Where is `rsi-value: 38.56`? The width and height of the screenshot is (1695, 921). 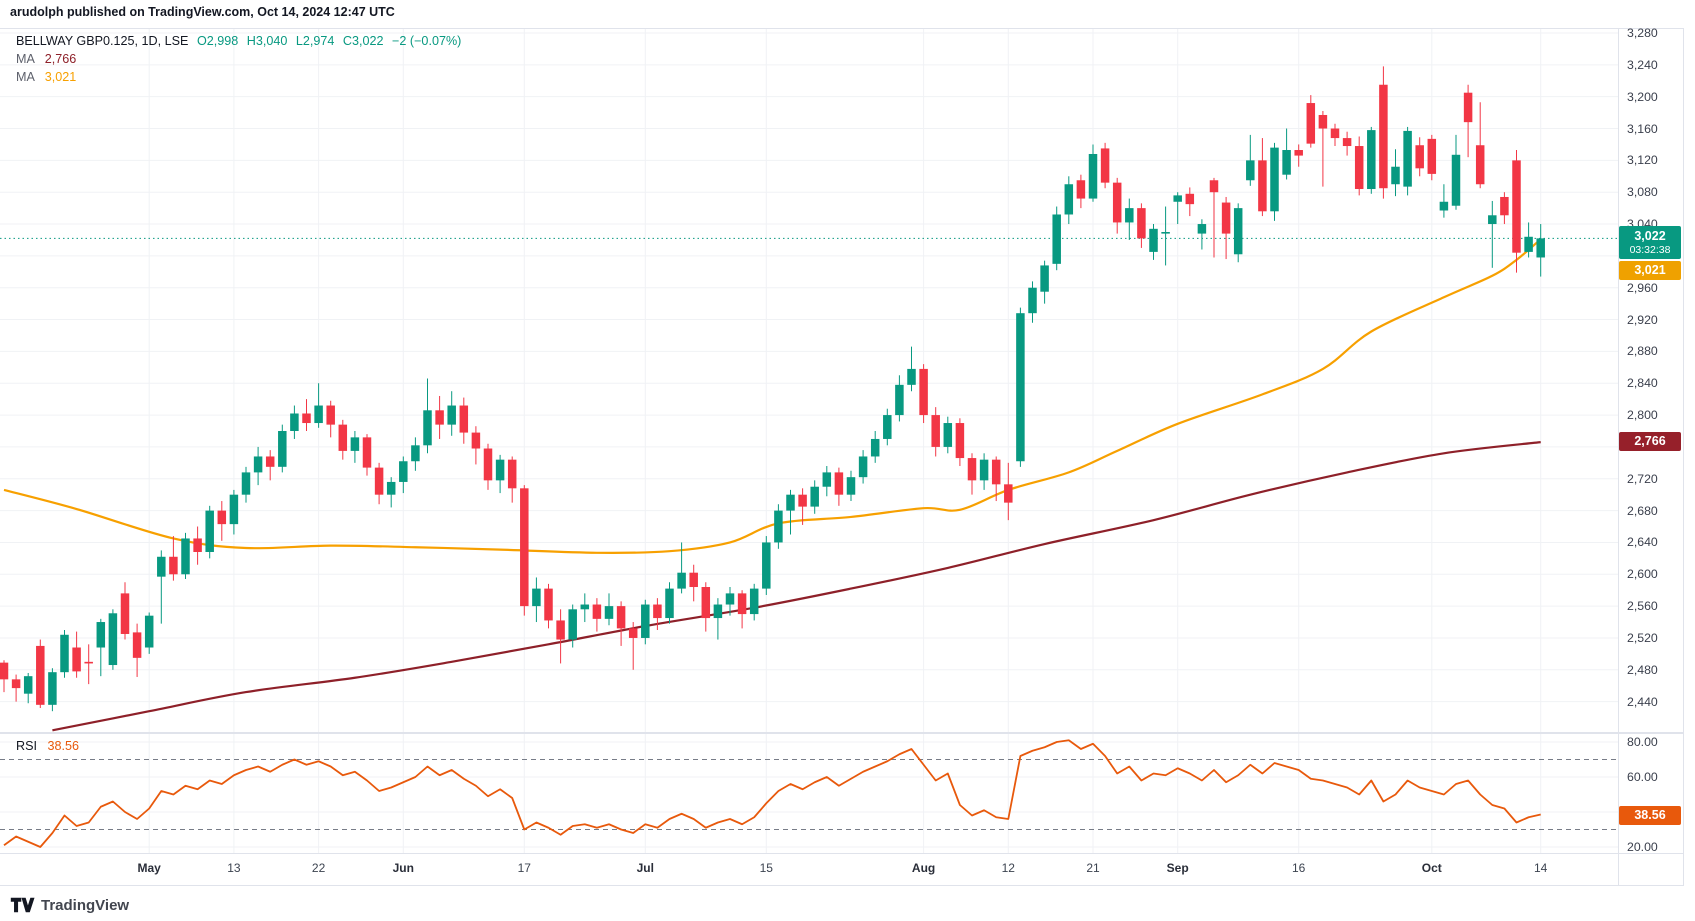 rsi-value: 38.56 is located at coordinates (63, 746).